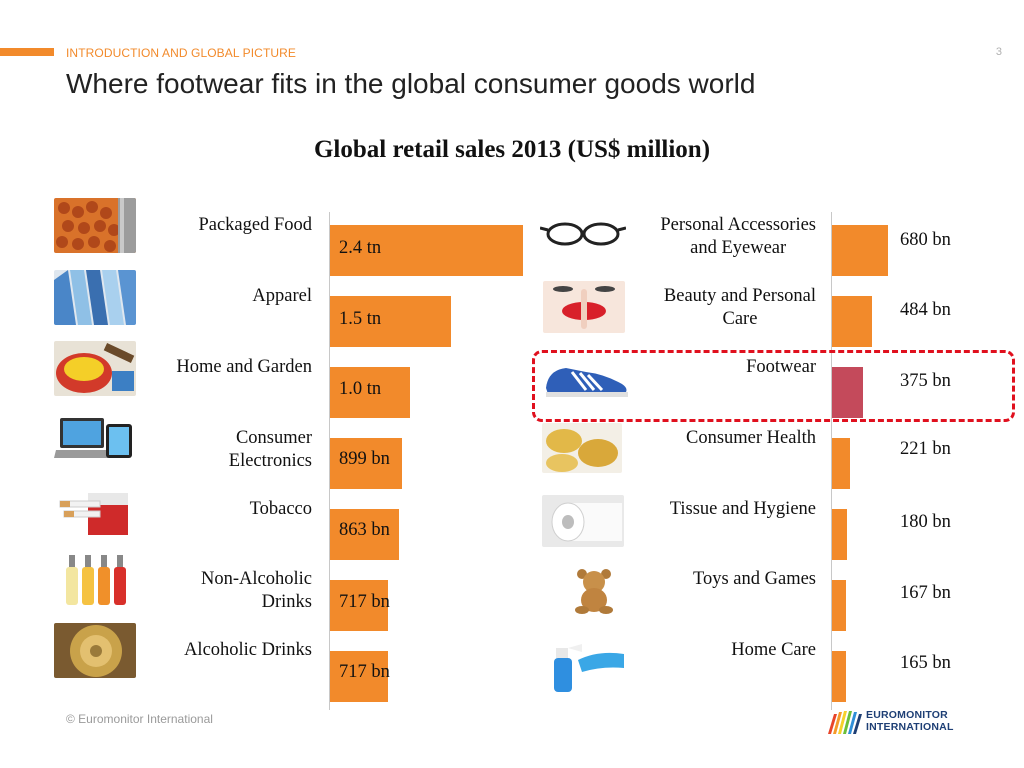 Image resolution: width=1024 pixels, height=768 pixels. I want to click on euromonitor-logo: EUROMONITOR INTERNATIONAL, so click(898, 721).